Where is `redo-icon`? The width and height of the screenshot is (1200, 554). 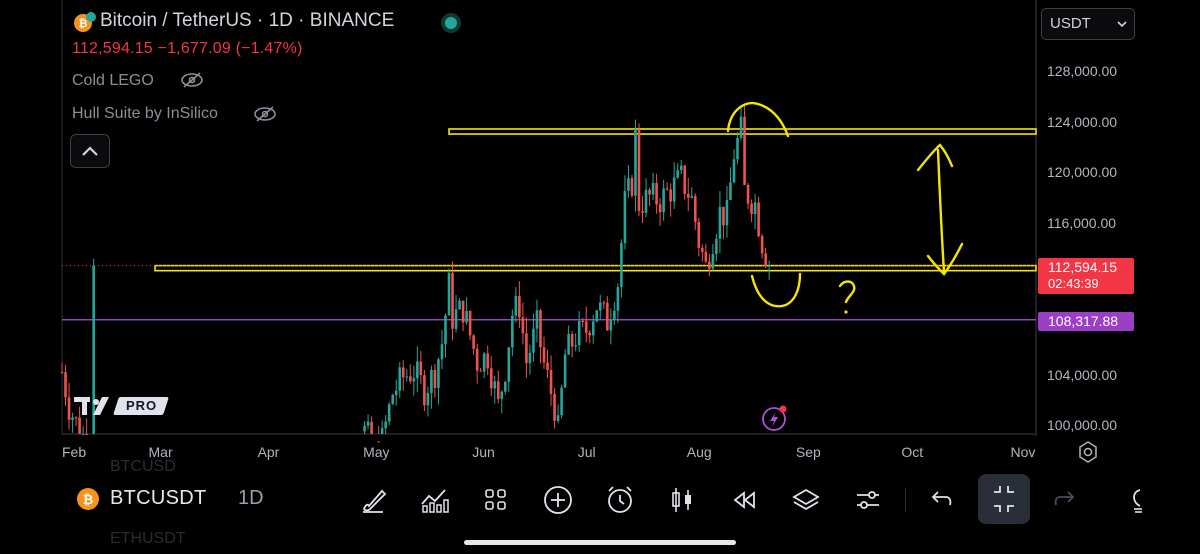 redo-icon is located at coordinates (1066, 500).